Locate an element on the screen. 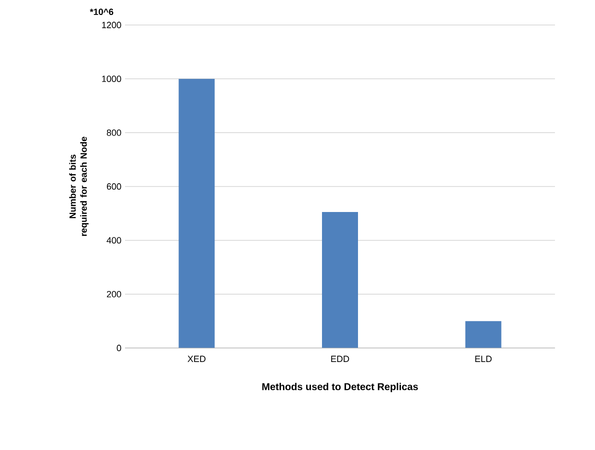  x-tick-label: ELD is located at coordinates (483, 359).